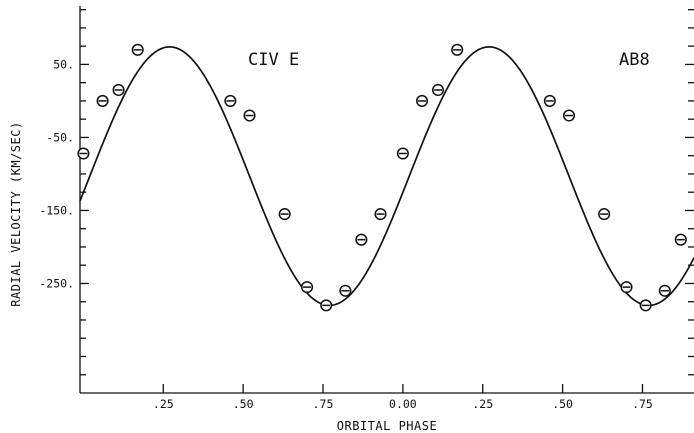  Describe the element at coordinates (63, 64) in the screenshot. I see `y-tick-label: 50.` at that location.